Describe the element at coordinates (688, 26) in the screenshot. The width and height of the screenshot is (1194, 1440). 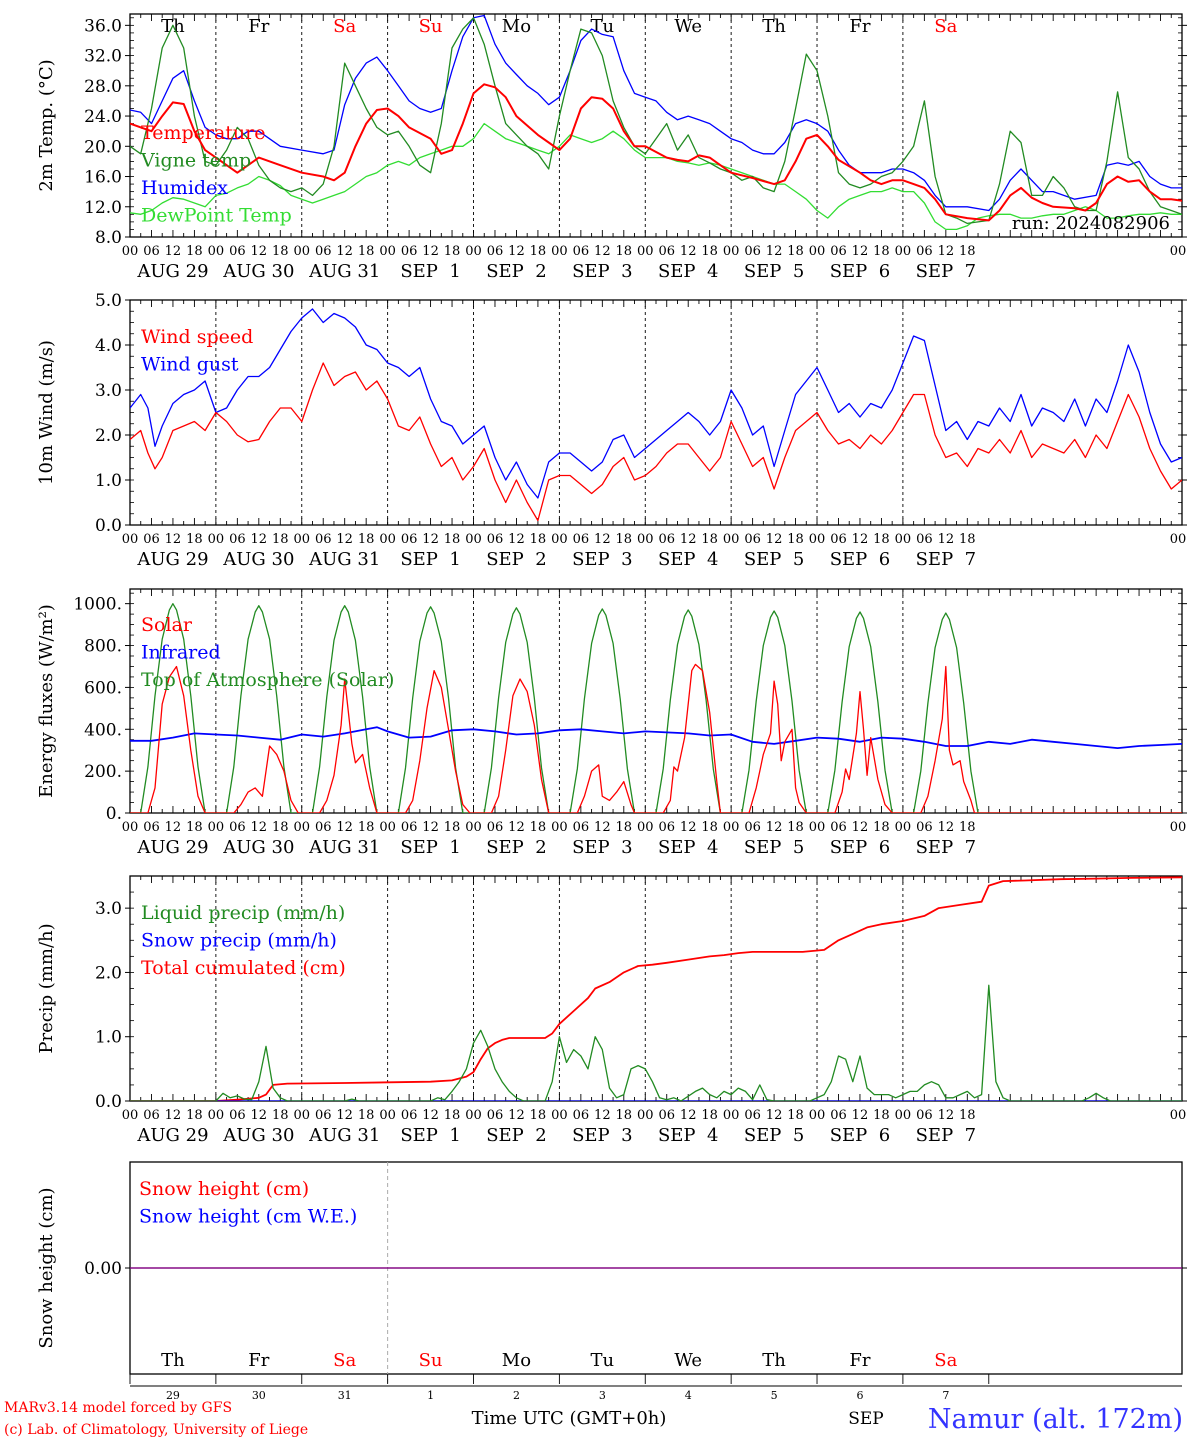
I see `temperature-dow-label: We` at that location.